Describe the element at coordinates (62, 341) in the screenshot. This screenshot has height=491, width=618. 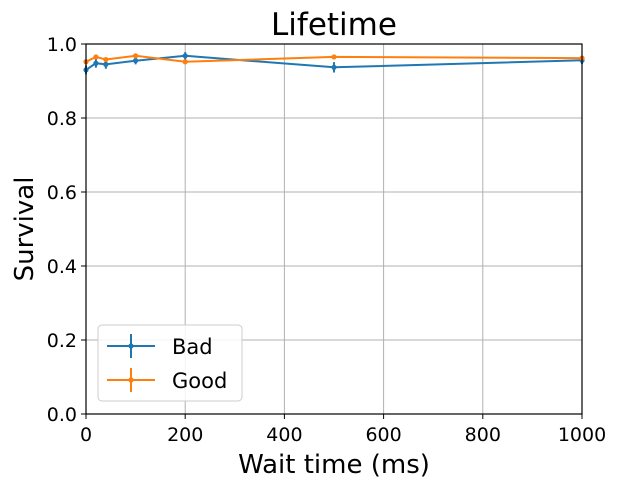
I see `y-tick-label: 0.2` at that location.